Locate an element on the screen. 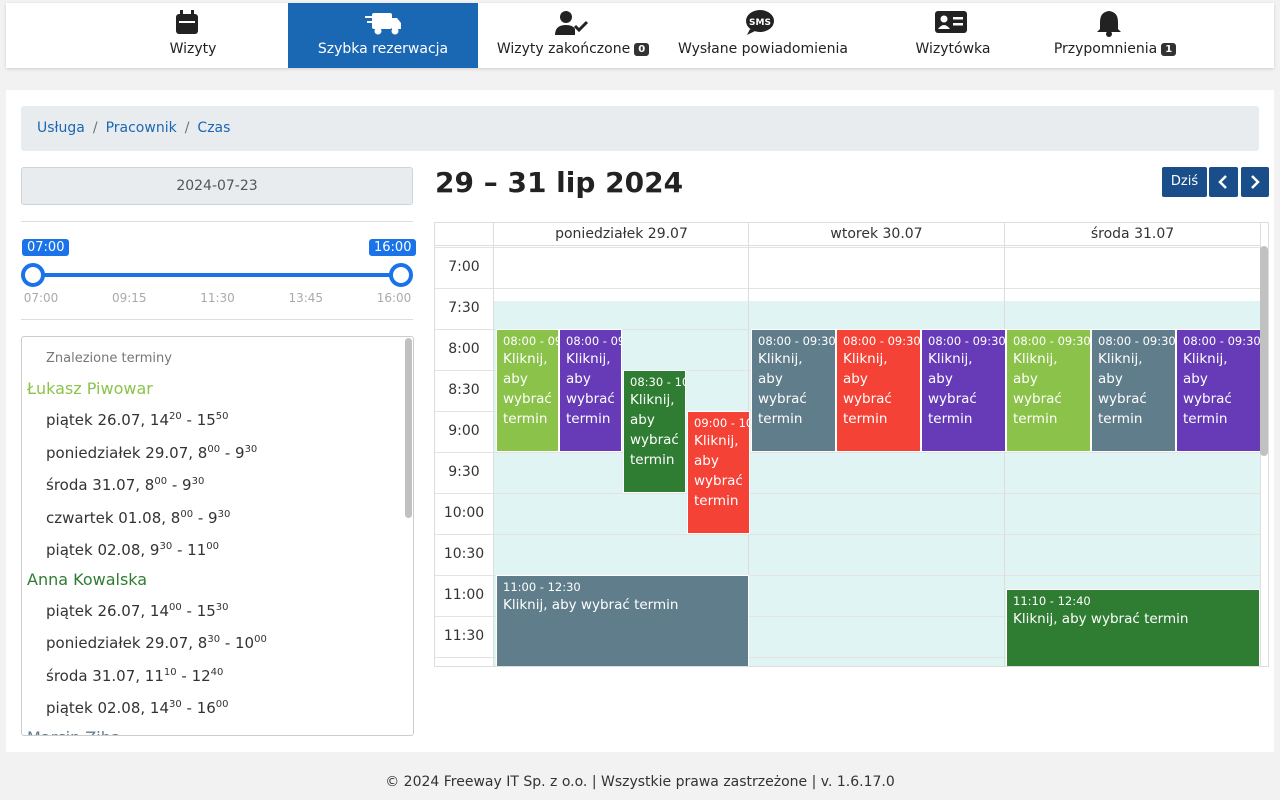  time-label: 11:00 is located at coordinates (464, 595).